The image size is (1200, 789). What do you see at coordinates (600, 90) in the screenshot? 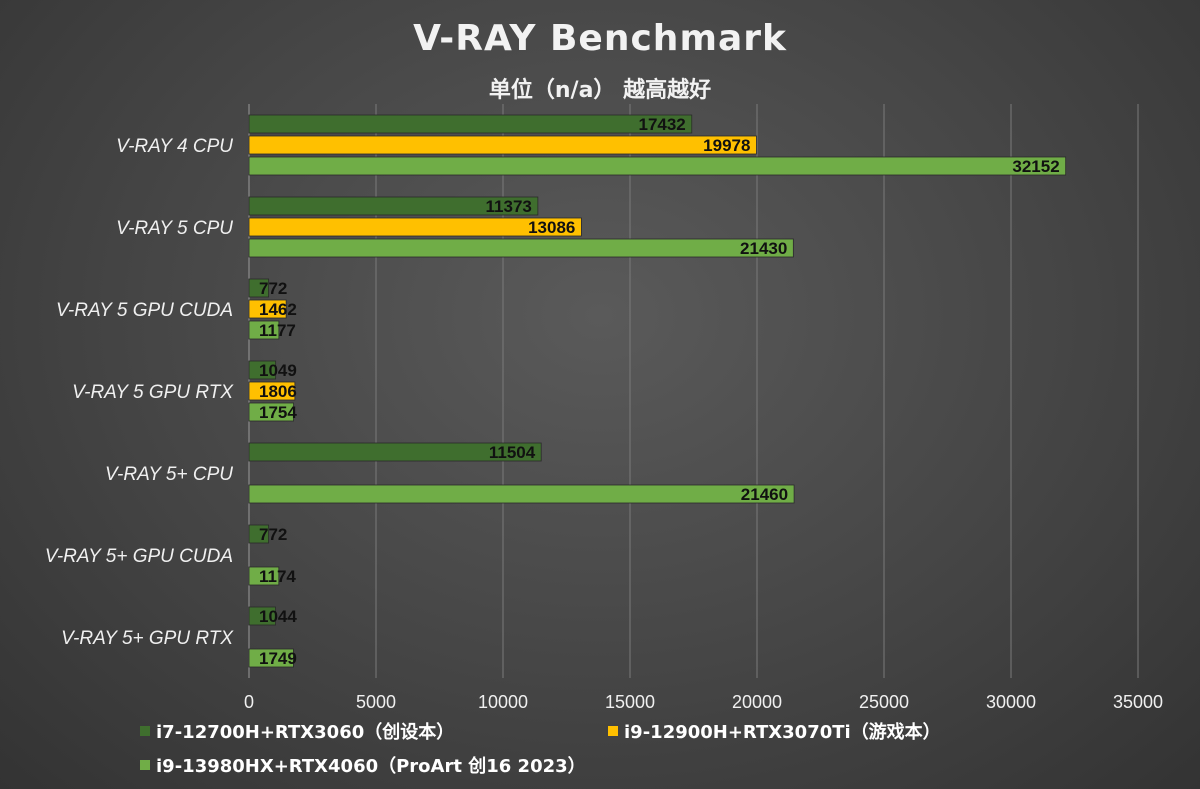
I see `chart-subtitle: 单位（n/a） 越高越好` at bounding box center [600, 90].